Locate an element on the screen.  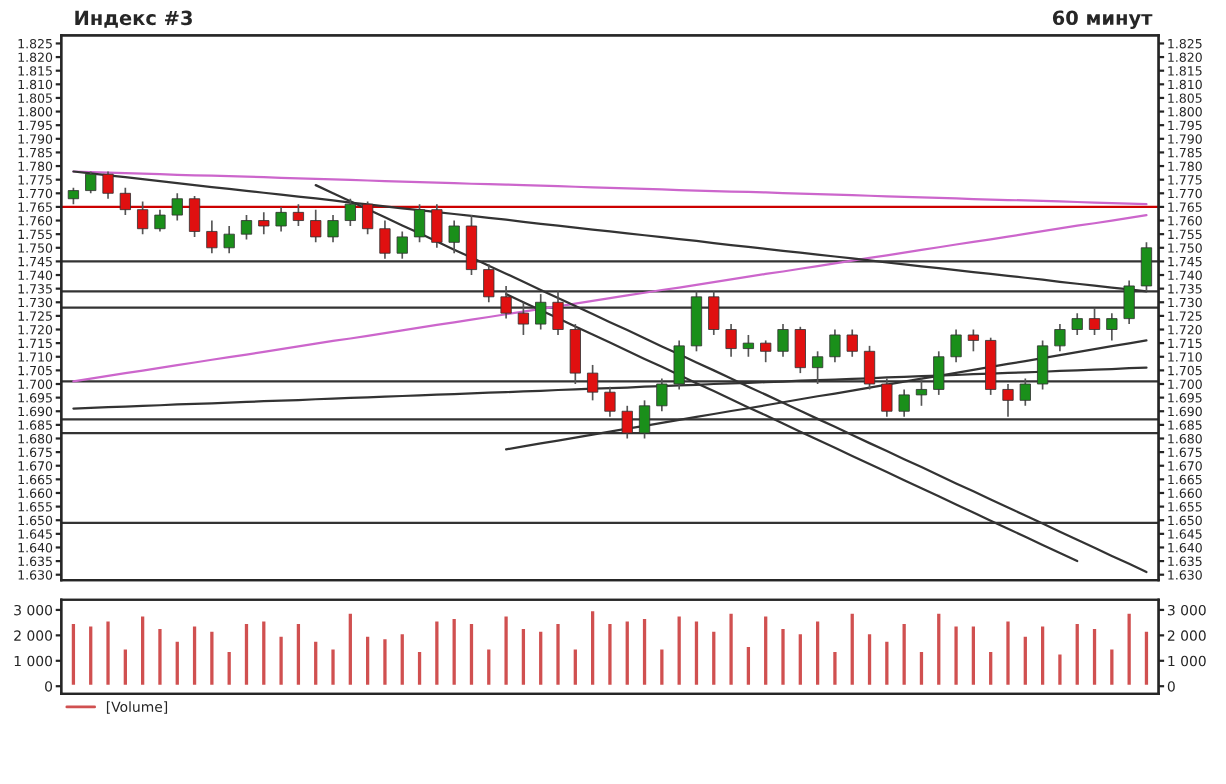
line-series is located at coordinates (610, 188).